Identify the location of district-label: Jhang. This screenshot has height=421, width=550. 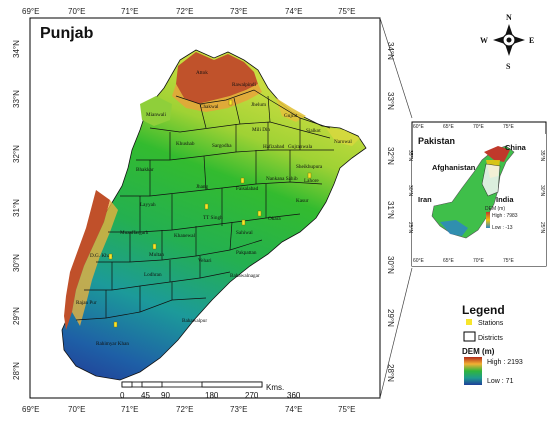
(202, 187).